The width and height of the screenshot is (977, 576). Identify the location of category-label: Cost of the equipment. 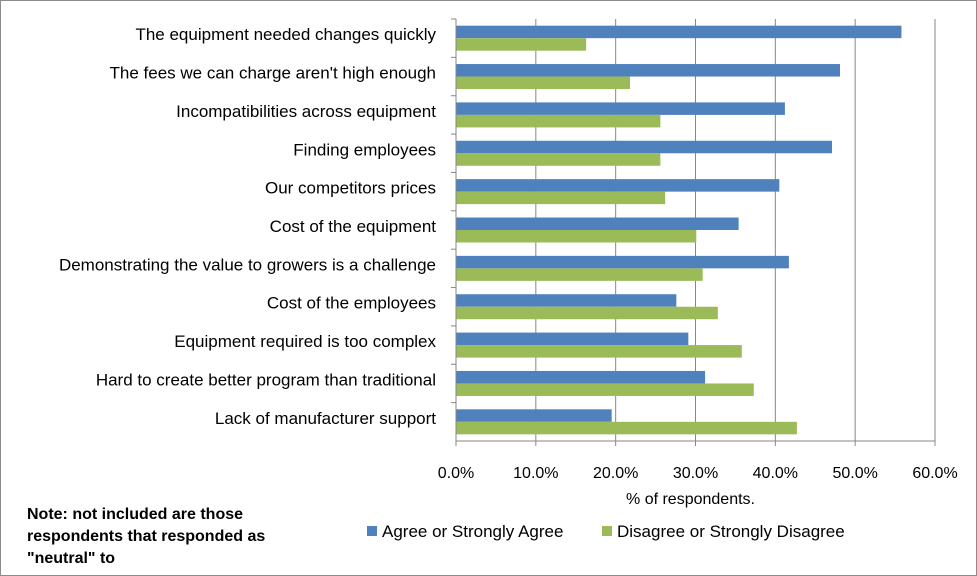
(353, 226).